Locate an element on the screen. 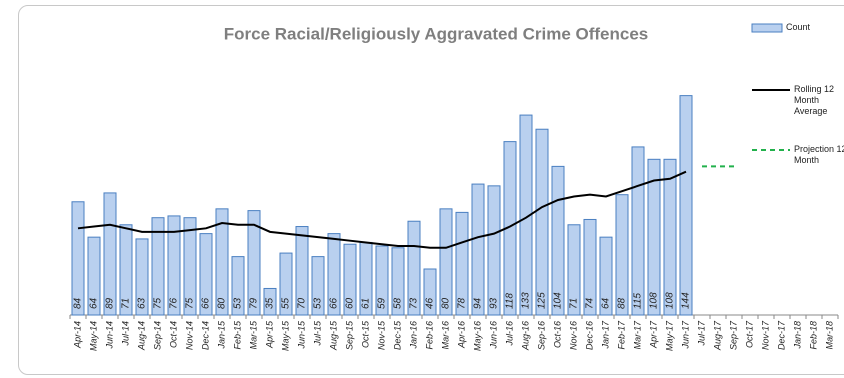 The width and height of the screenshot is (844, 378). x-tick-label: May-16 is located at coordinates (477, 336).